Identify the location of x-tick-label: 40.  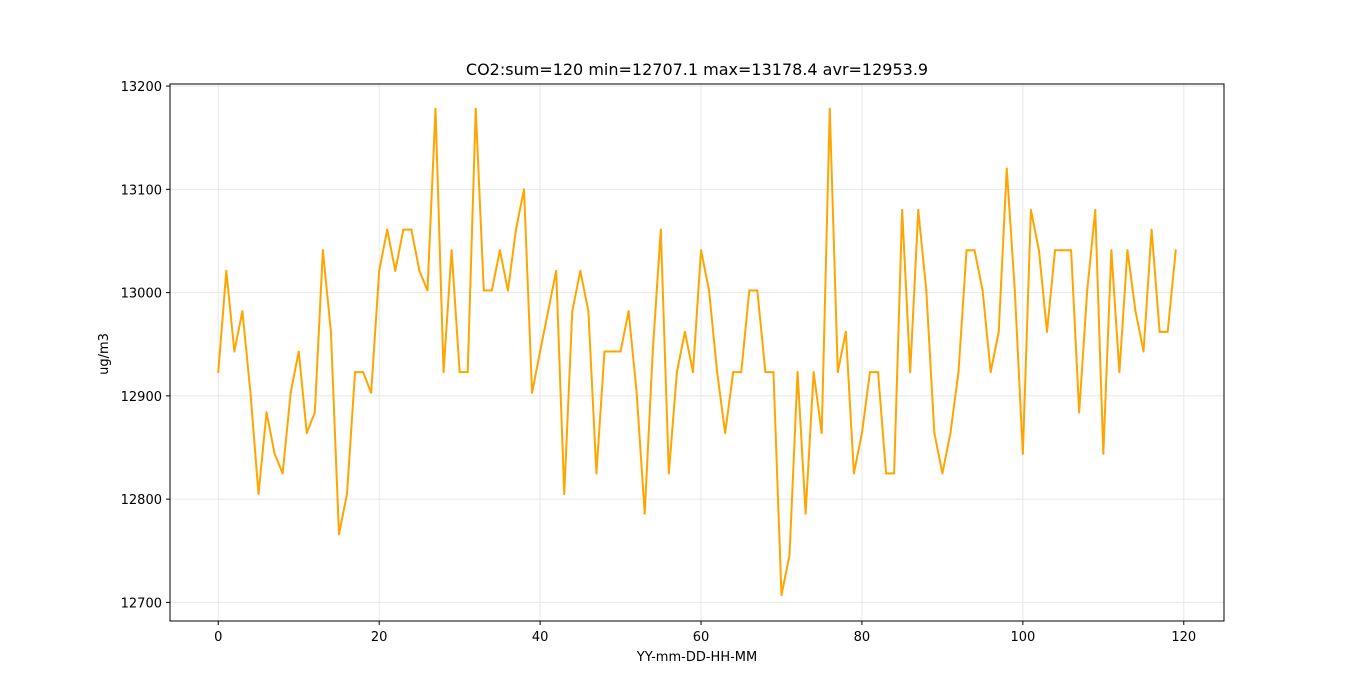
(540, 637).